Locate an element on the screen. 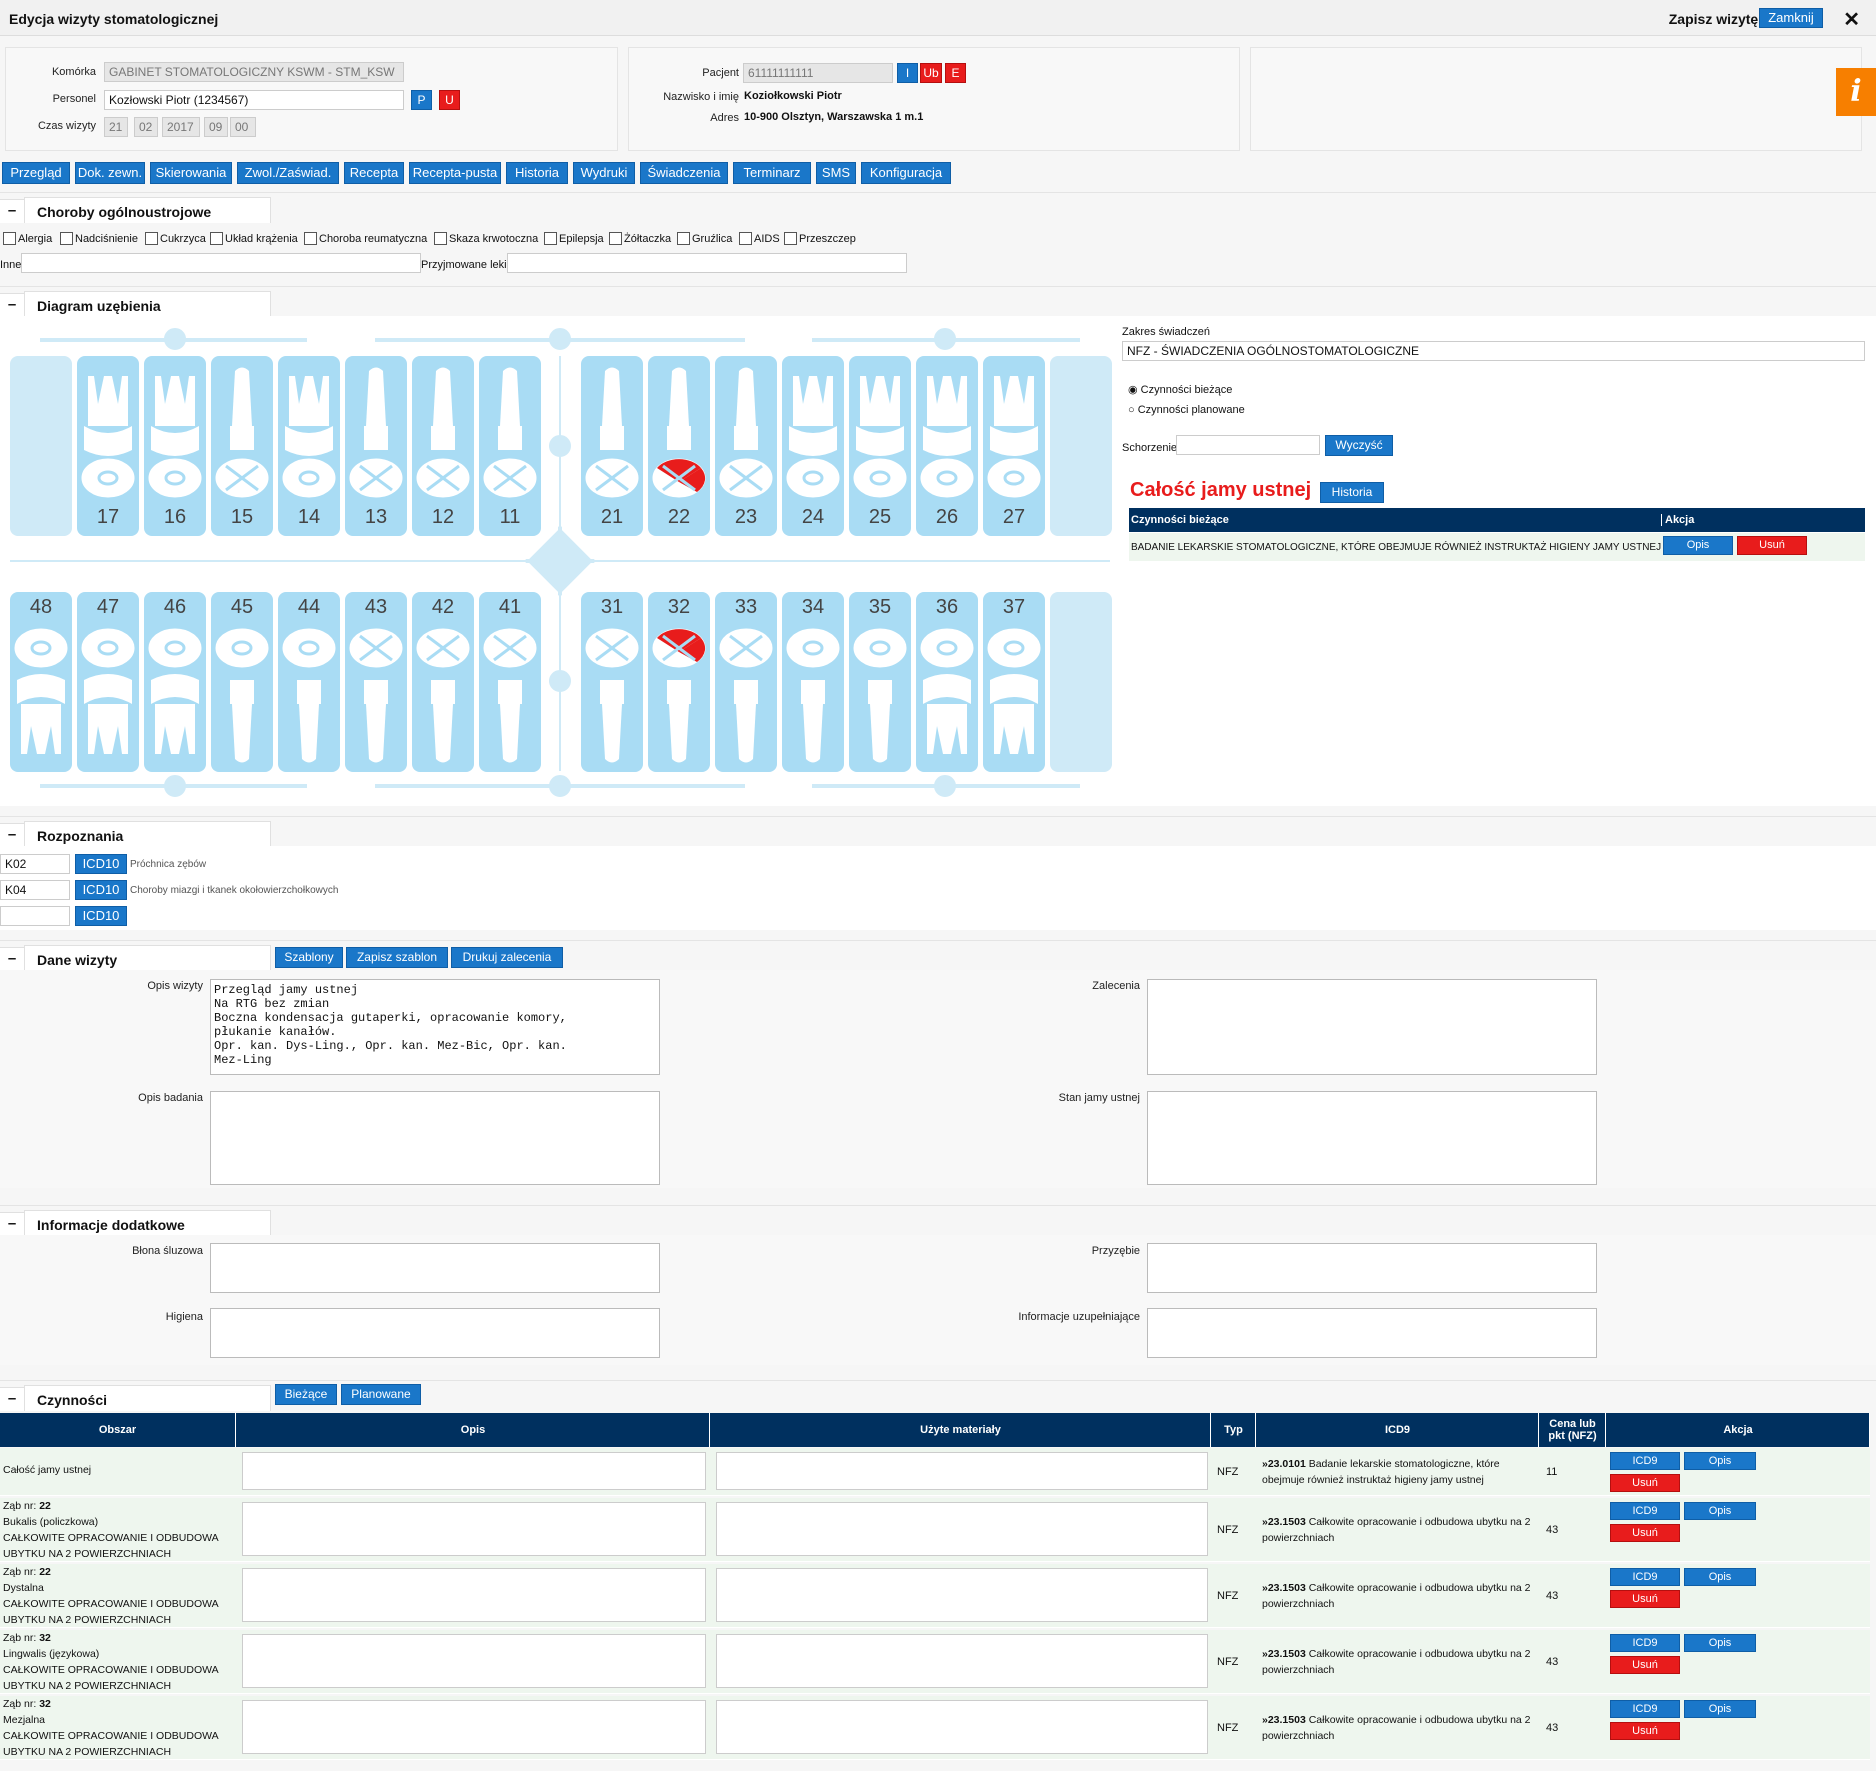 This screenshot has height=1771, width=1876. tooth-42: 42 is located at coordinates (443, 682).